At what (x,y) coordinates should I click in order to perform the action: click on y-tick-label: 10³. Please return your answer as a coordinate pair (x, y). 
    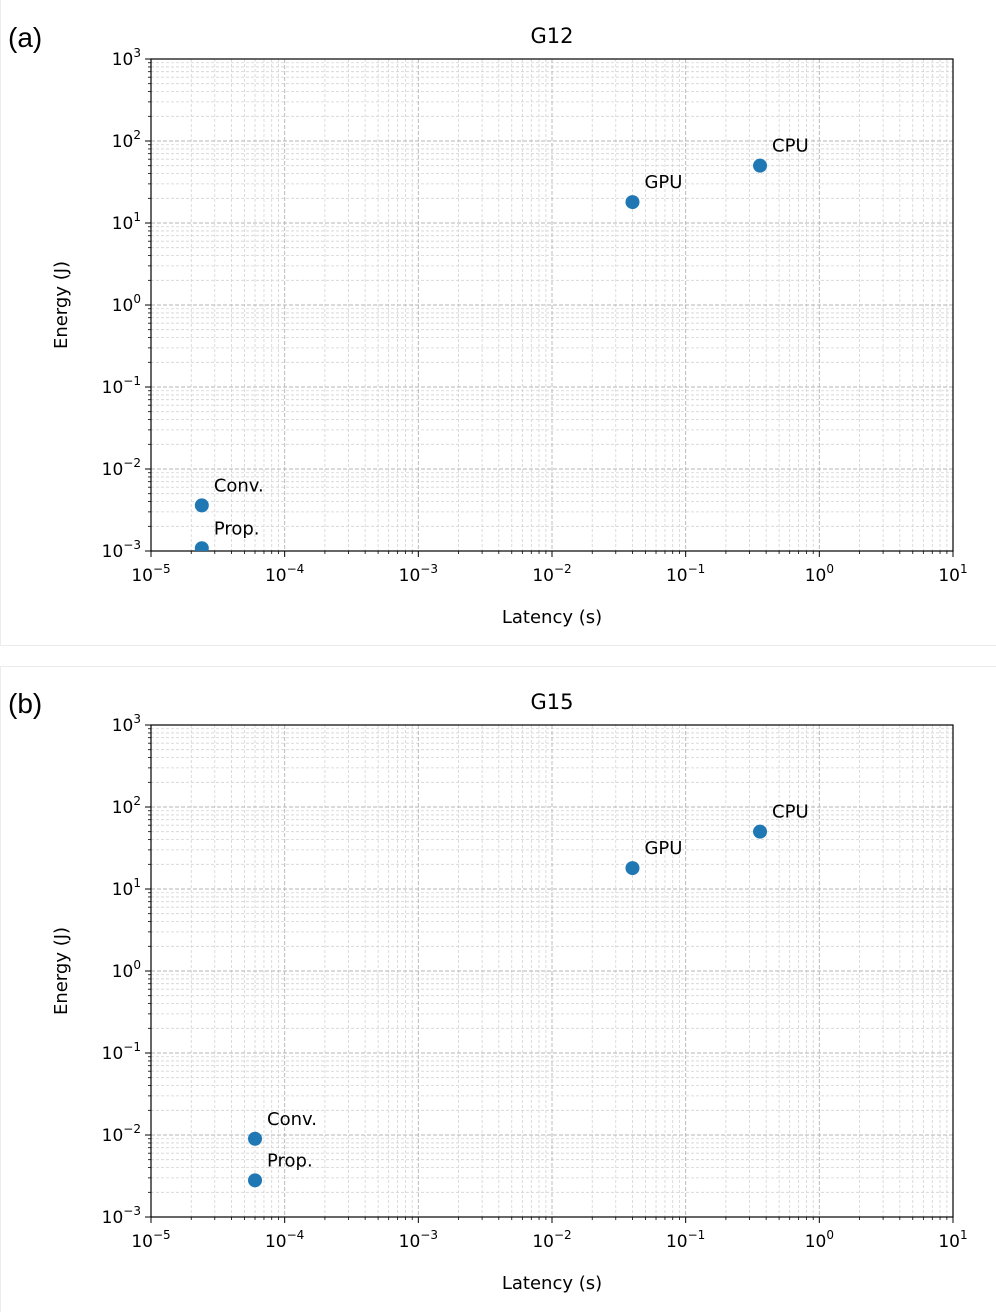
    Looking at the image, I should click on (126, 58).